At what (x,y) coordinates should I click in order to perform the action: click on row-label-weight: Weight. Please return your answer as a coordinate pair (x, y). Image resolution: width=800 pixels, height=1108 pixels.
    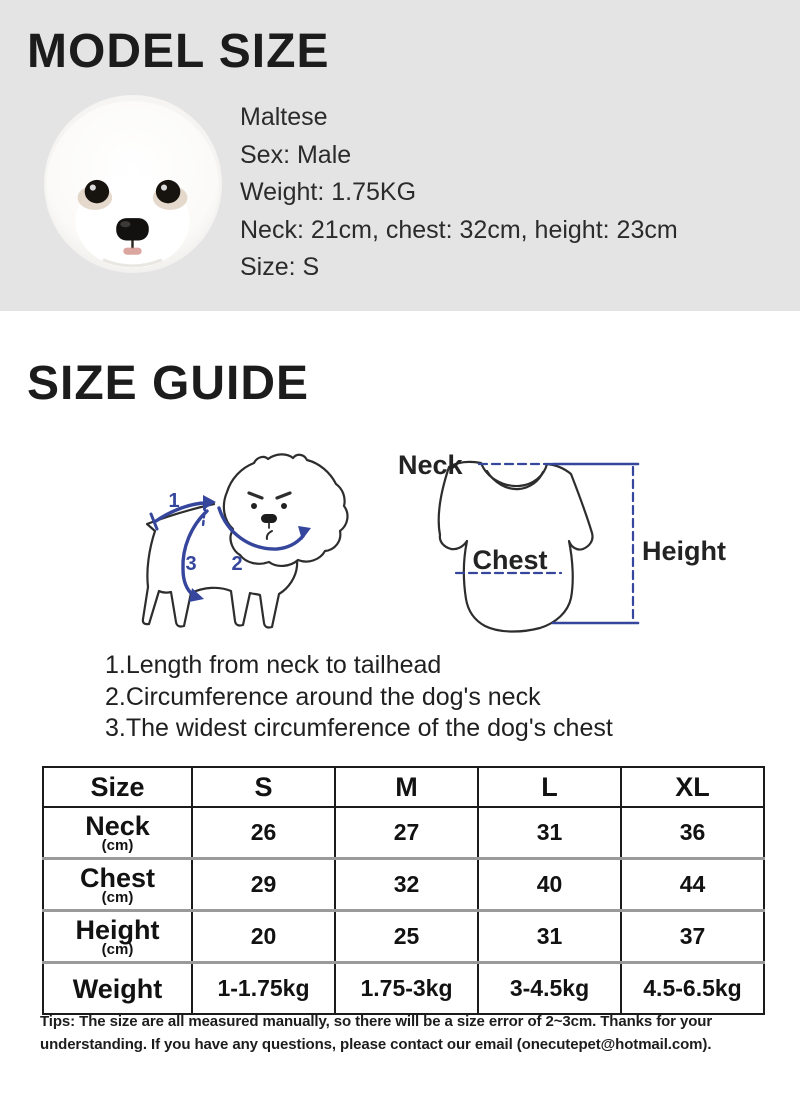
    Looking at the image, I should click on (117, 988).